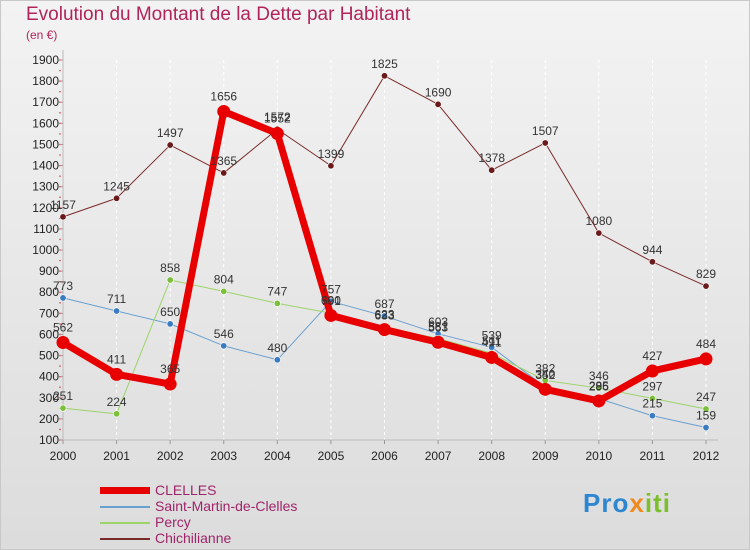  What do you see at coordinates (277, 348) in the screenshot?
I see `data-label-saint-martin-de-clelles-2004: 480` at bounding box center [277, 348].